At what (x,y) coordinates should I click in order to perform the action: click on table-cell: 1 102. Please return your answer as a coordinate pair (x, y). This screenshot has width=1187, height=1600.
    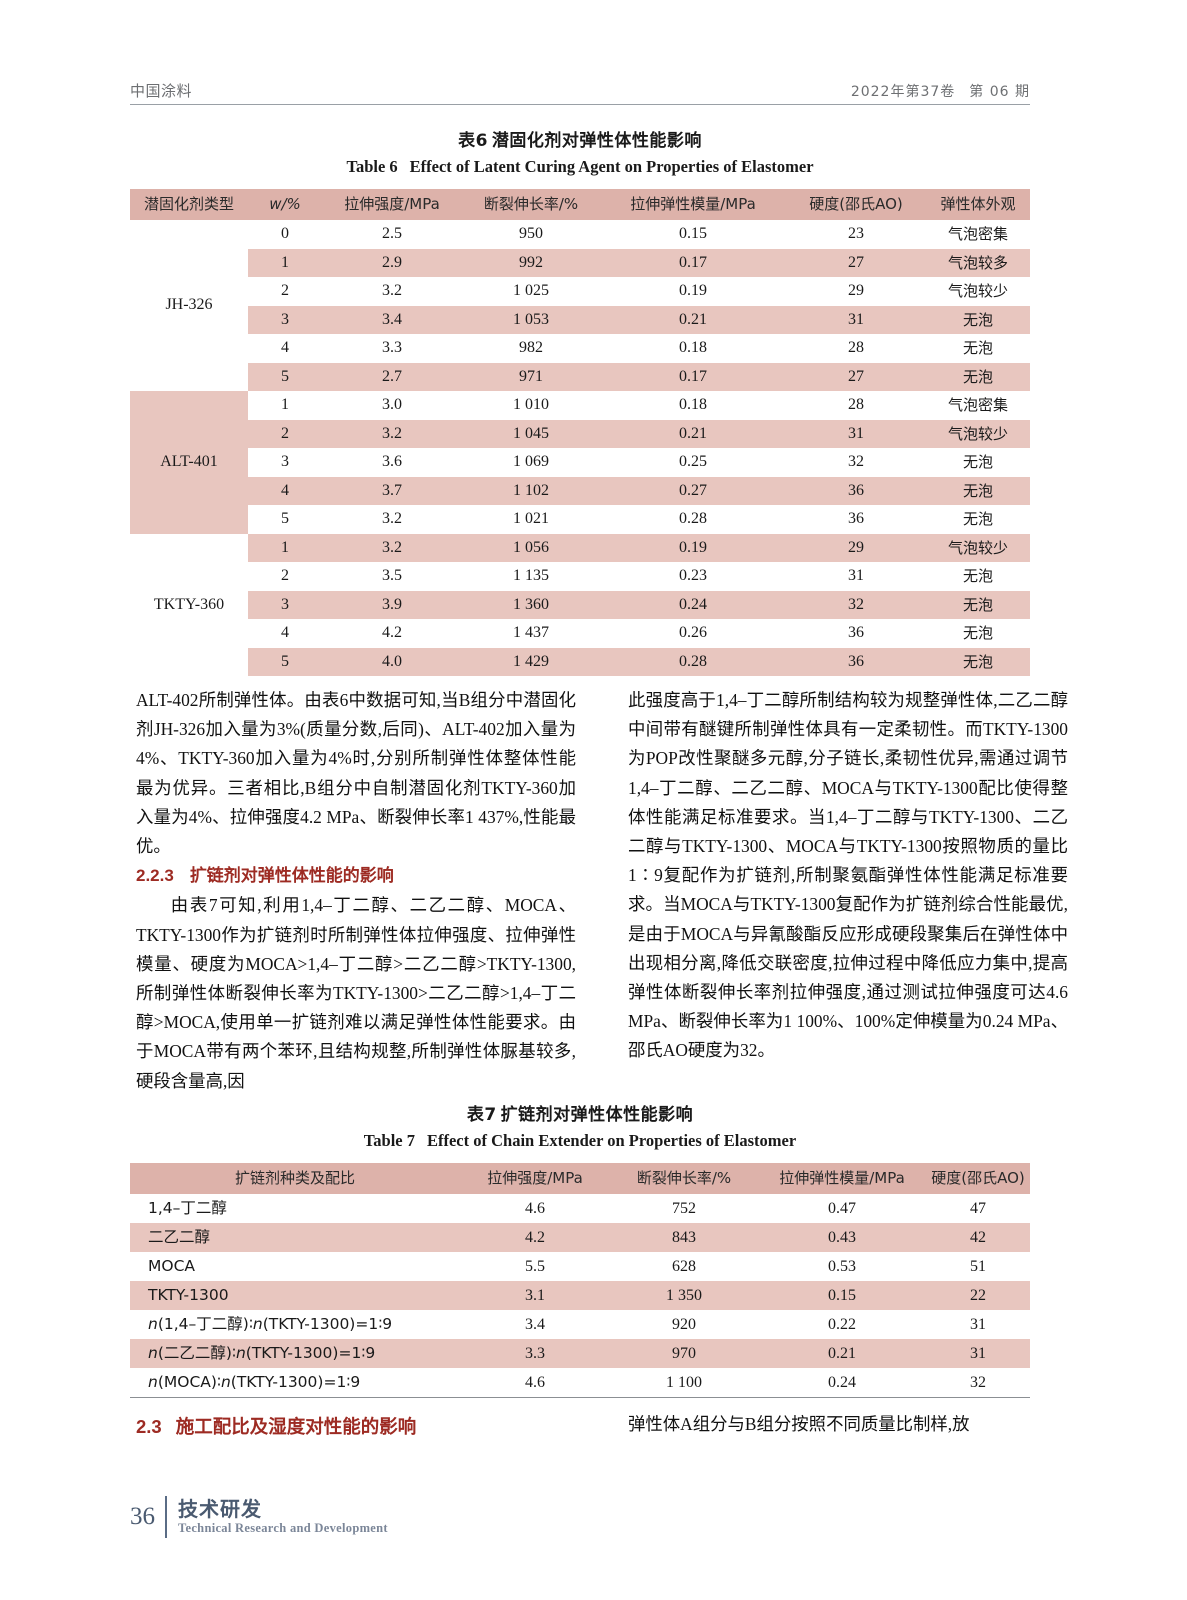
    Looking at the image, I should click on (531, 490).